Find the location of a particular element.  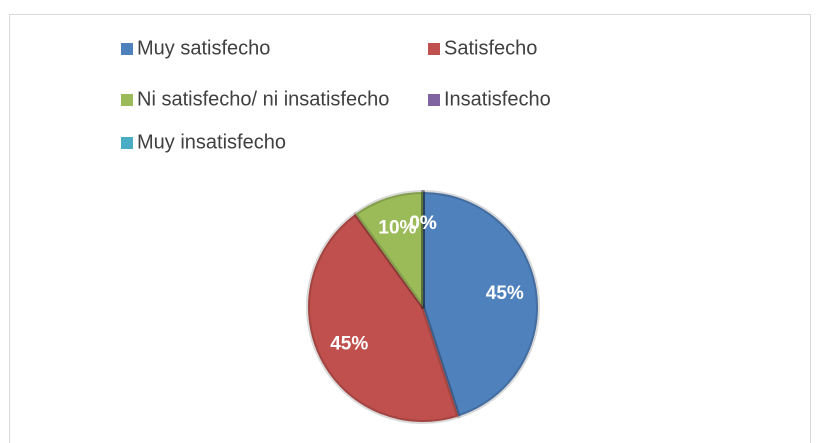

legend-label: Muy insatisfecho is located at coordinates (211, 142).